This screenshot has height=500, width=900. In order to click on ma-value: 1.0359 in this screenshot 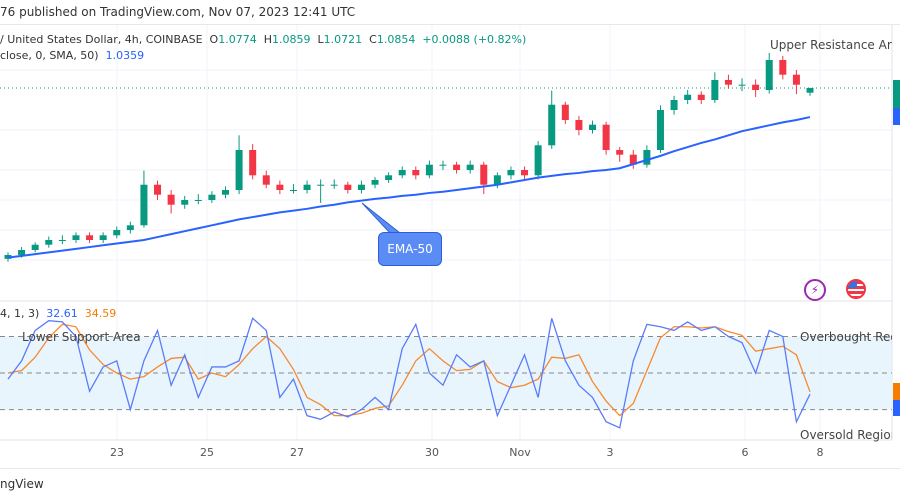, I will do `click(125, 55)`.